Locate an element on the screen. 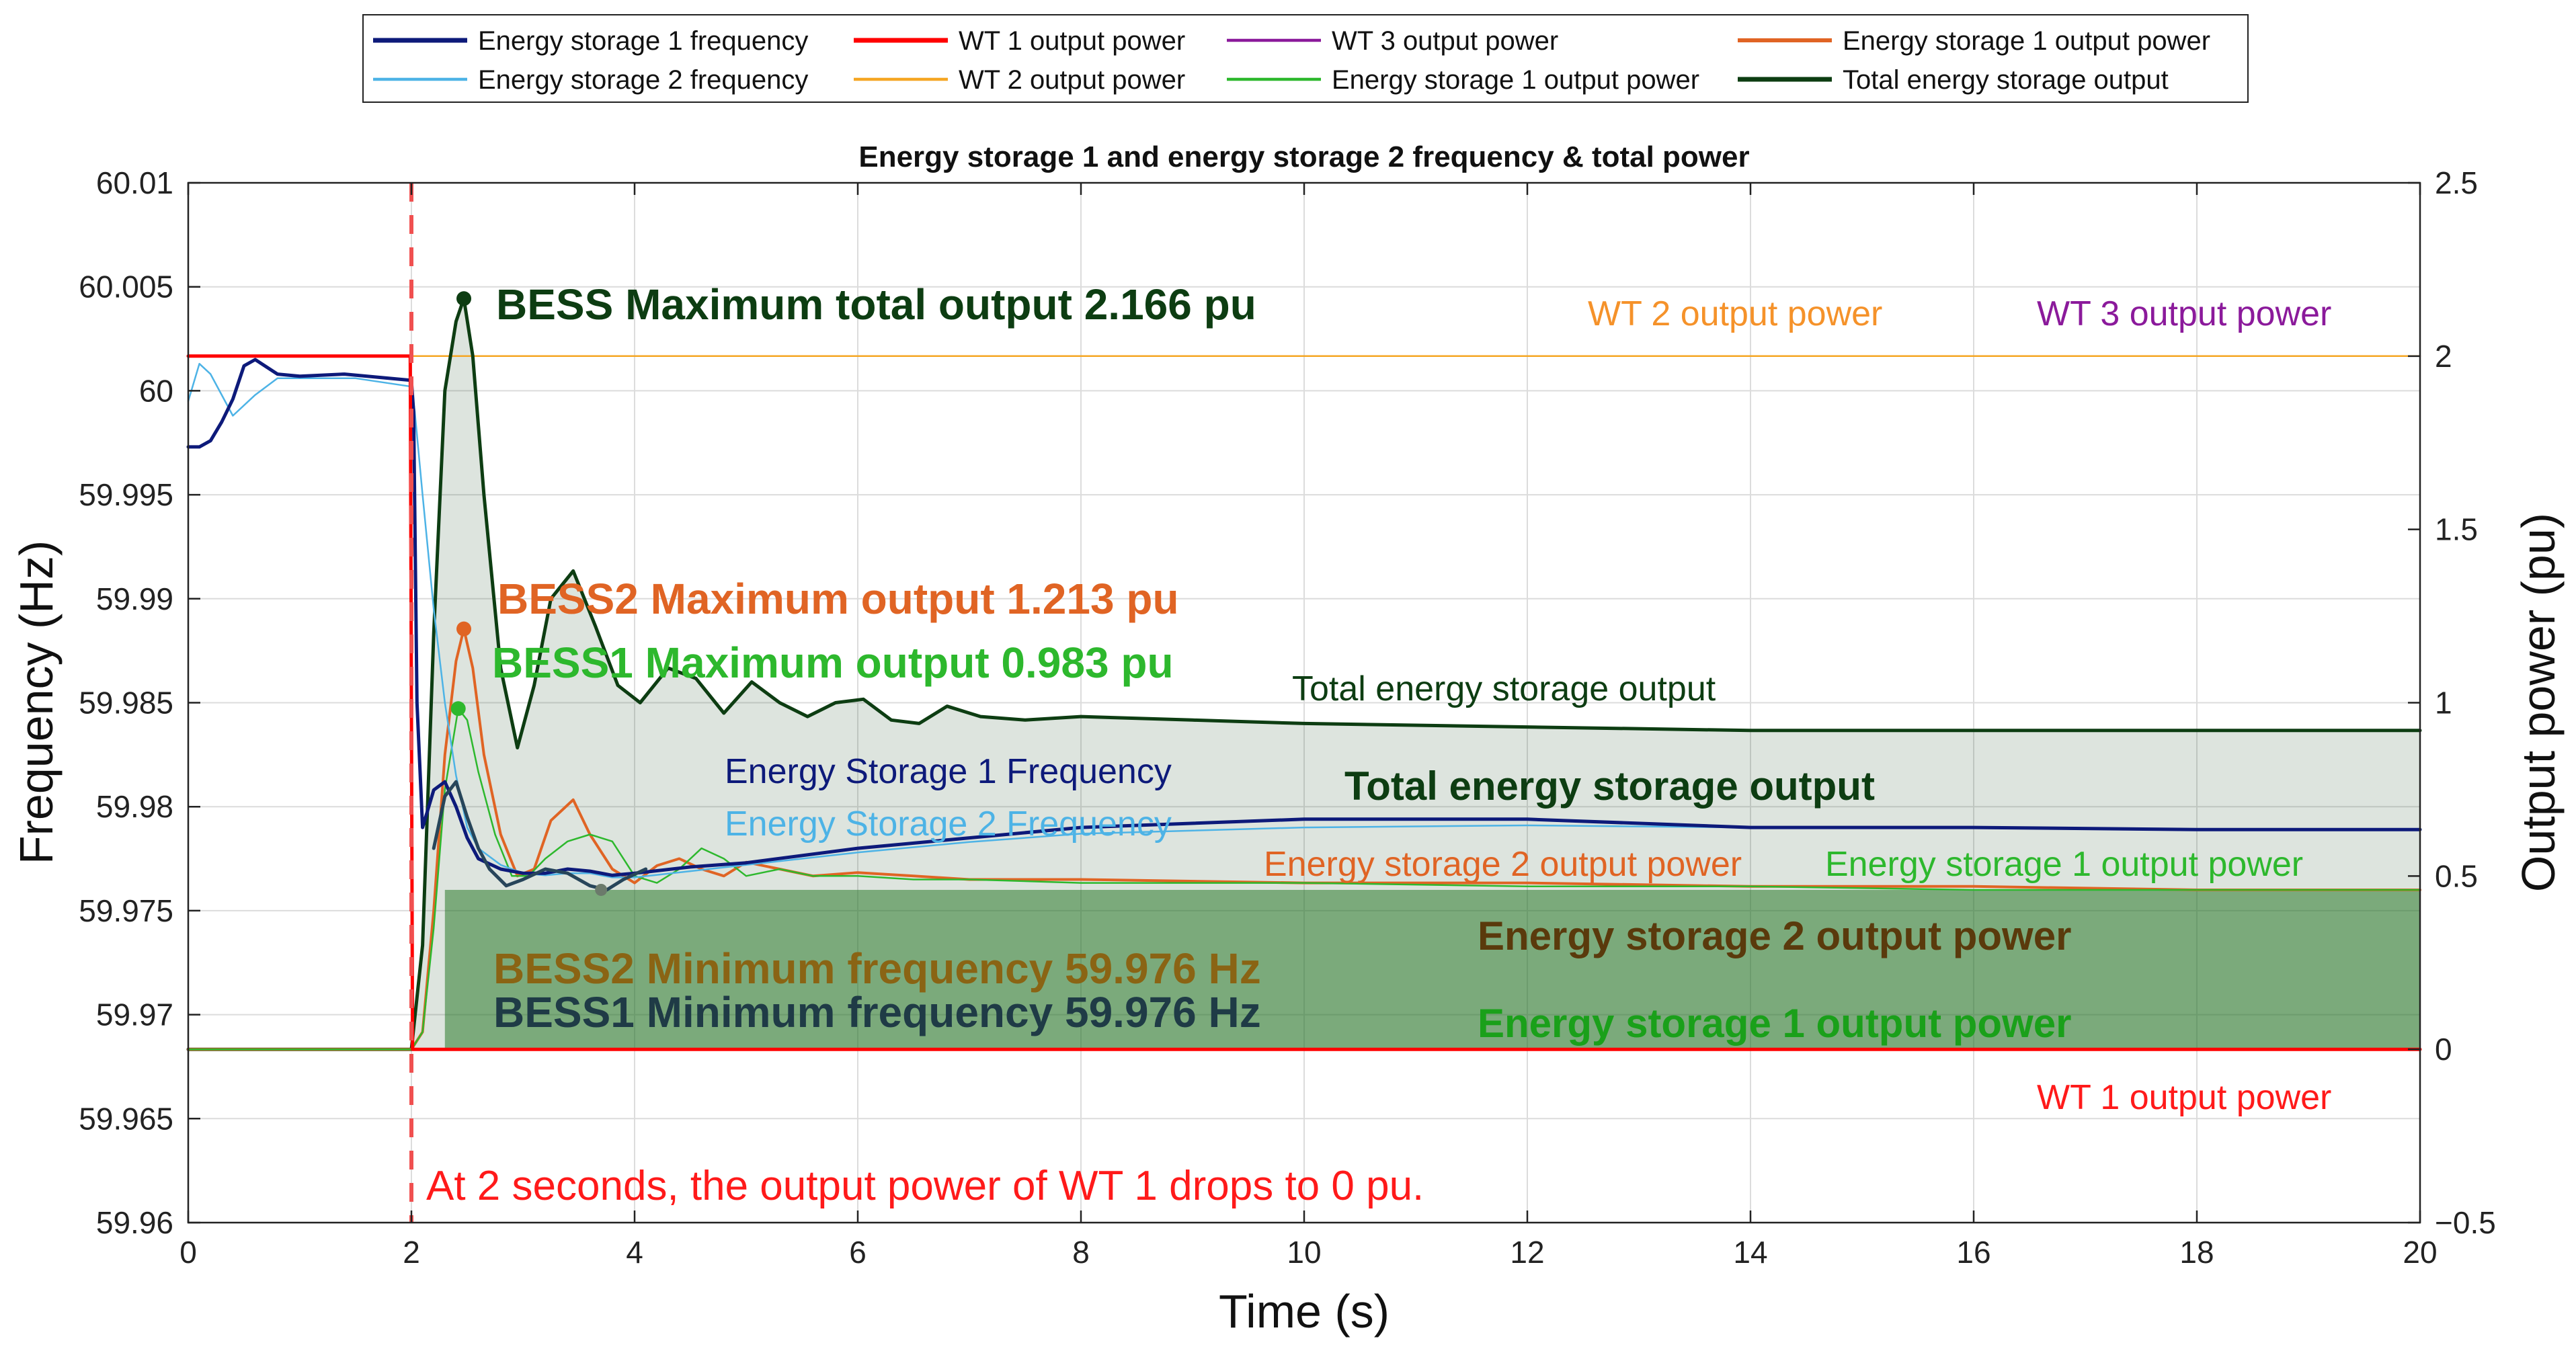 The width and height of the screenshot is (2576, 1353). right-tick-label-2: 0.5 is located at coordinates (2456, 875).